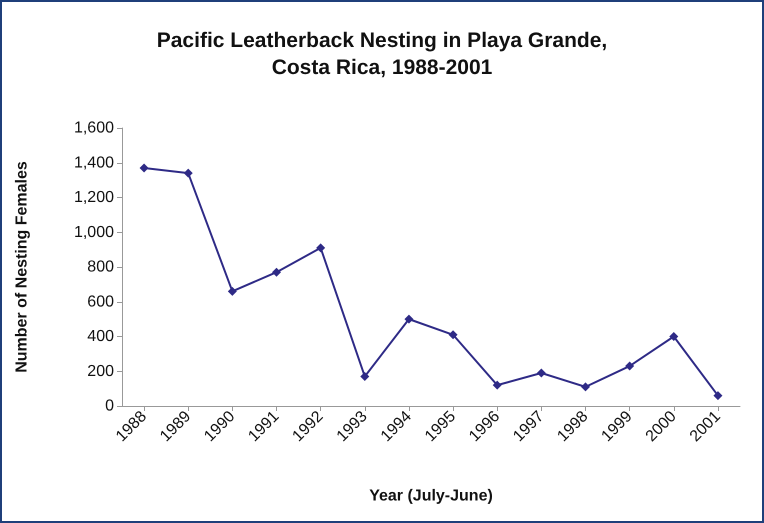 Image resolution: width=764 pixels, height=523 pixels. Describe the element at coordinates (100, 301) in the screenshot. I see `y-tick-label: 600` at that location.